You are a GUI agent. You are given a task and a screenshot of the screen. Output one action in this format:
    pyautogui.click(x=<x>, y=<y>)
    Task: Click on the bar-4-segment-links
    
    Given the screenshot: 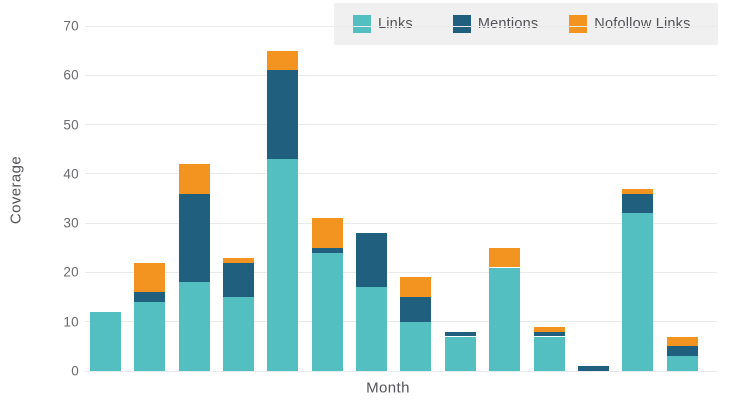 What is the action you would take?
    pyautogui.click(x=239, y=334)
    